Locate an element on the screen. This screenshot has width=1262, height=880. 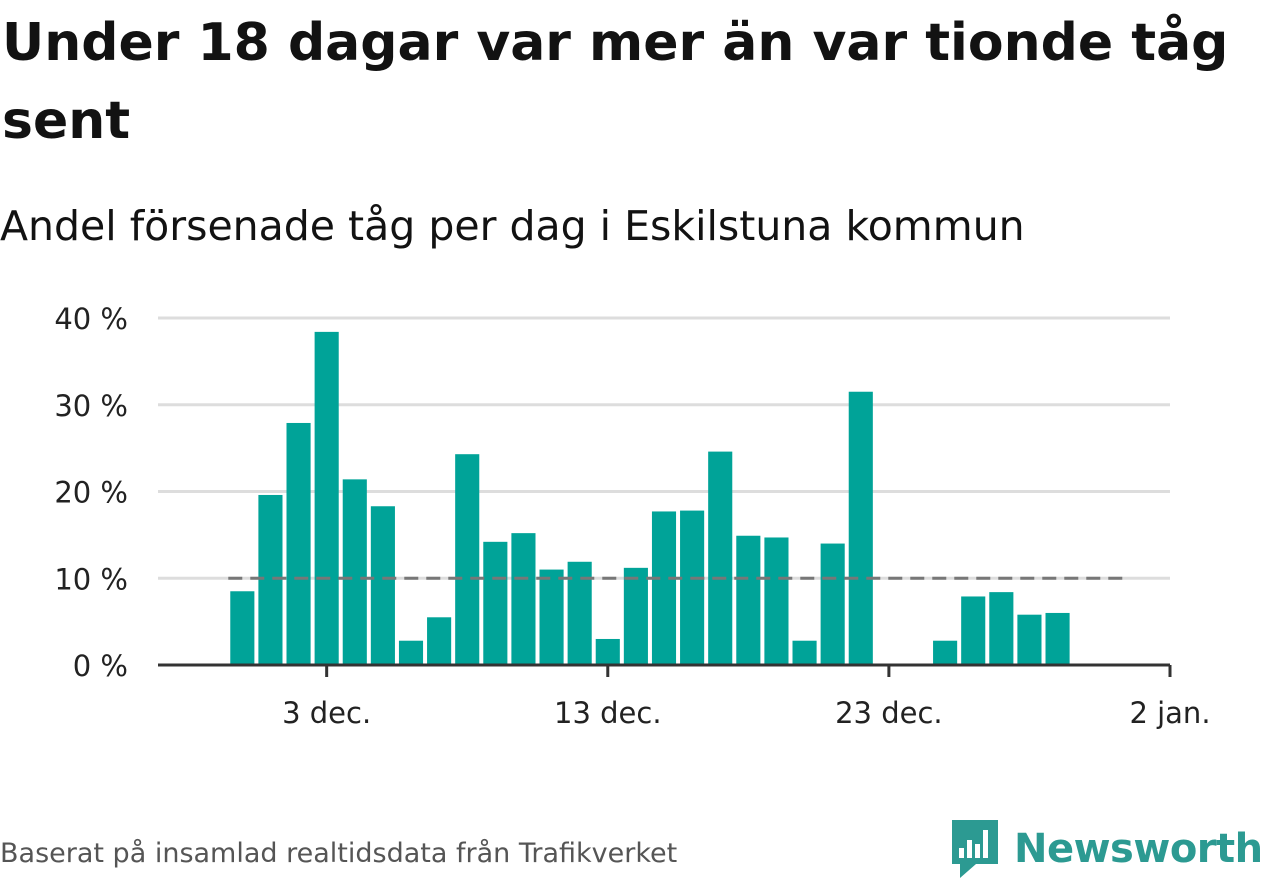
newsworthy-logo: Newsworthy is located at coordinates (1106, 849).